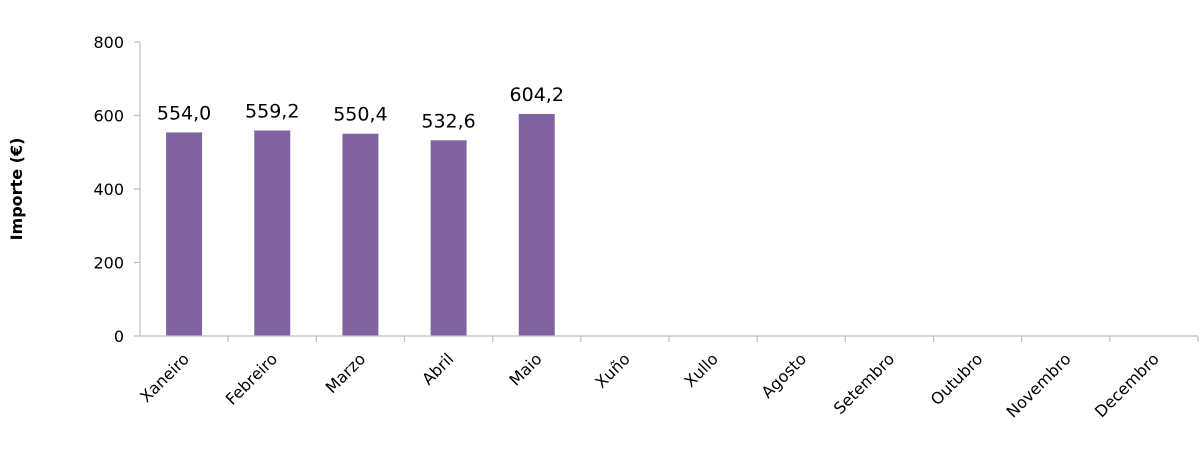  Describe the element at coordinates (108, 42) in the screenshot. I see `y-tick-label: 800` at that location.